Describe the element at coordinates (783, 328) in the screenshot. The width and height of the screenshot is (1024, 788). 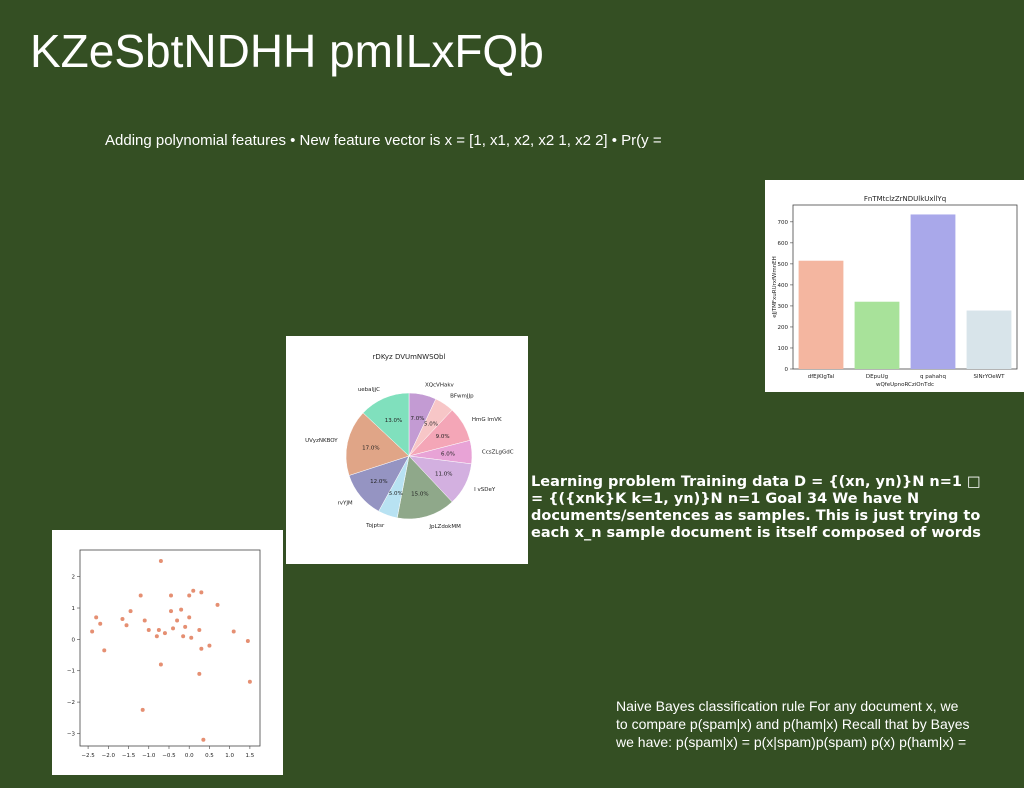
I see `bar-ytick-label: 200` at that location.